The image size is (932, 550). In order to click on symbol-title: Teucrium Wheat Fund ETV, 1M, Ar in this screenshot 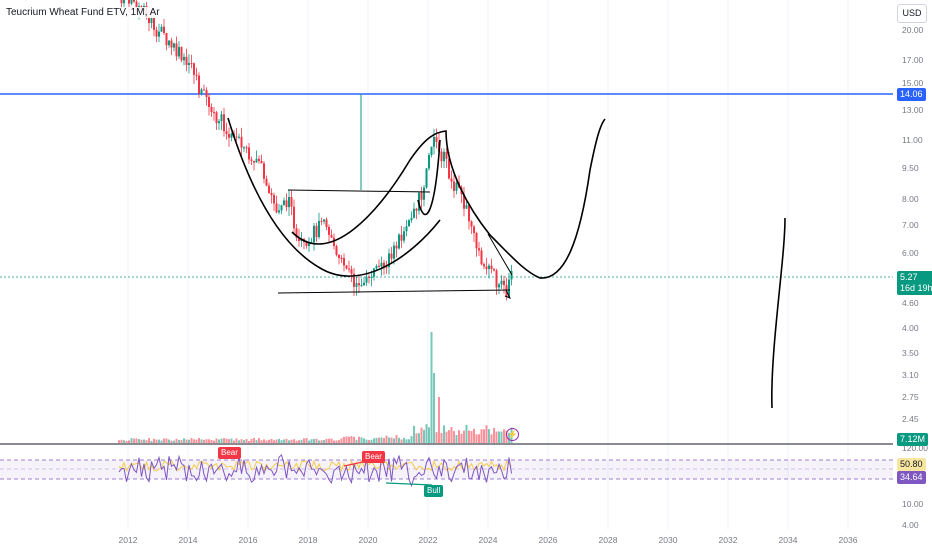, I will do `click(83, 12)`.